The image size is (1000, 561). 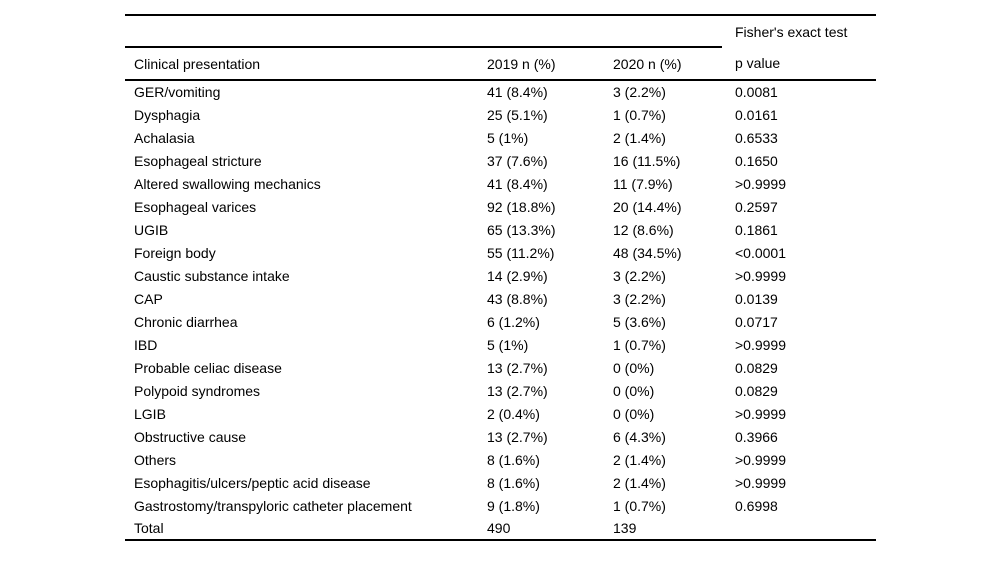 What do you see at coordinates (198, 160) in the screenshot?
I see `cell-clinical-presentation: Esophageal stricture` at bounding box center [198, 160].